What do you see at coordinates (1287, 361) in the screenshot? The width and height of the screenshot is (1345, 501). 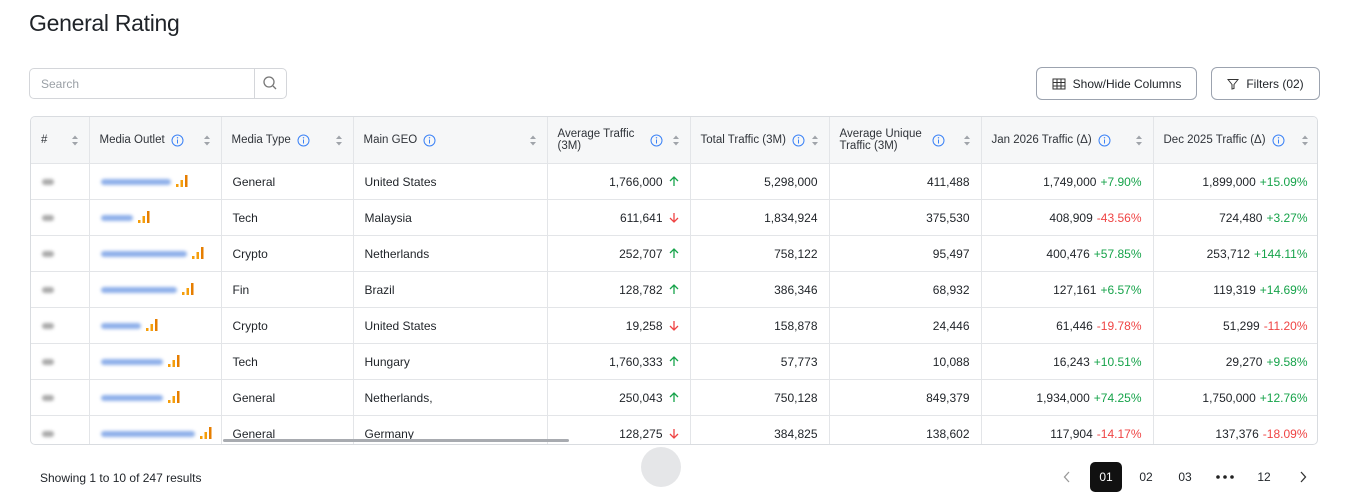 I see `dec-delta: +9.58%` at bounding box center [1287, 361].